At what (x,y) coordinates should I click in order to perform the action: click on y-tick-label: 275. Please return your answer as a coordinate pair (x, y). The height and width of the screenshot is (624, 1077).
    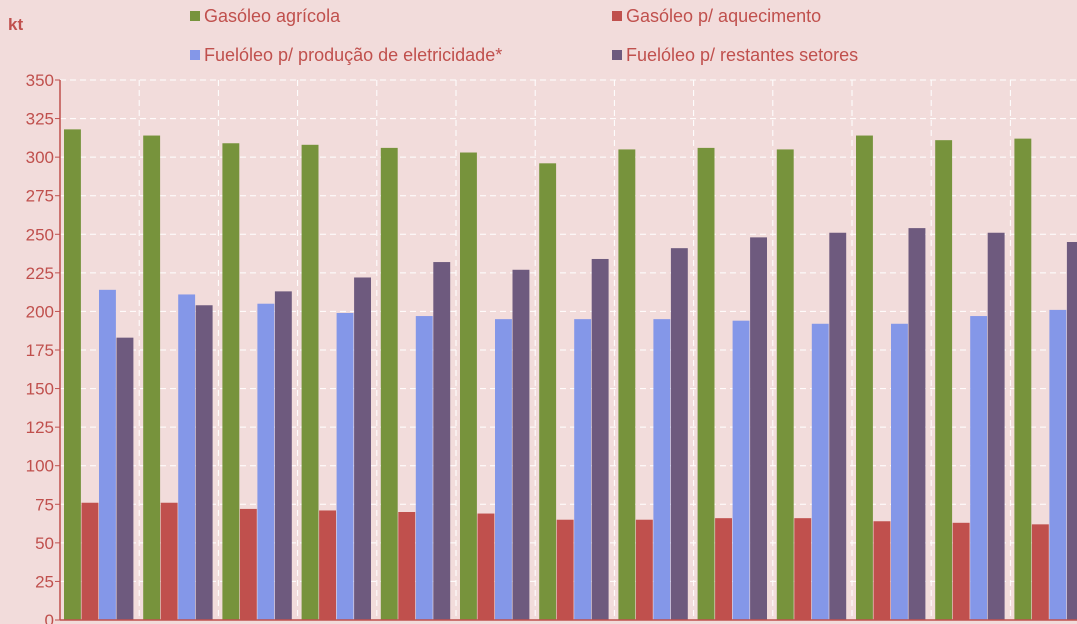
    Looking at the image, I should click on (40, 196).